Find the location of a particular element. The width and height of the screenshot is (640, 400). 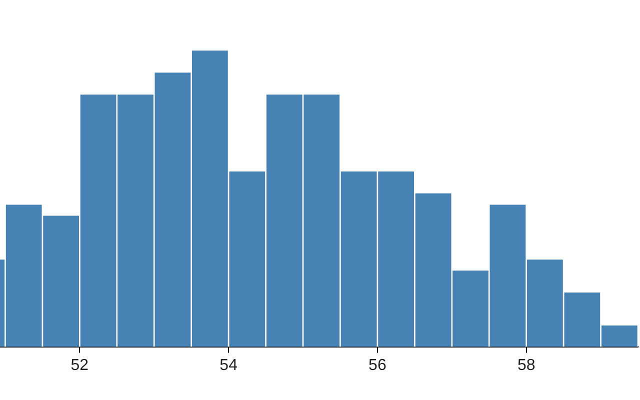

x-tick-label: 58 is located at coordinates (526, 365).